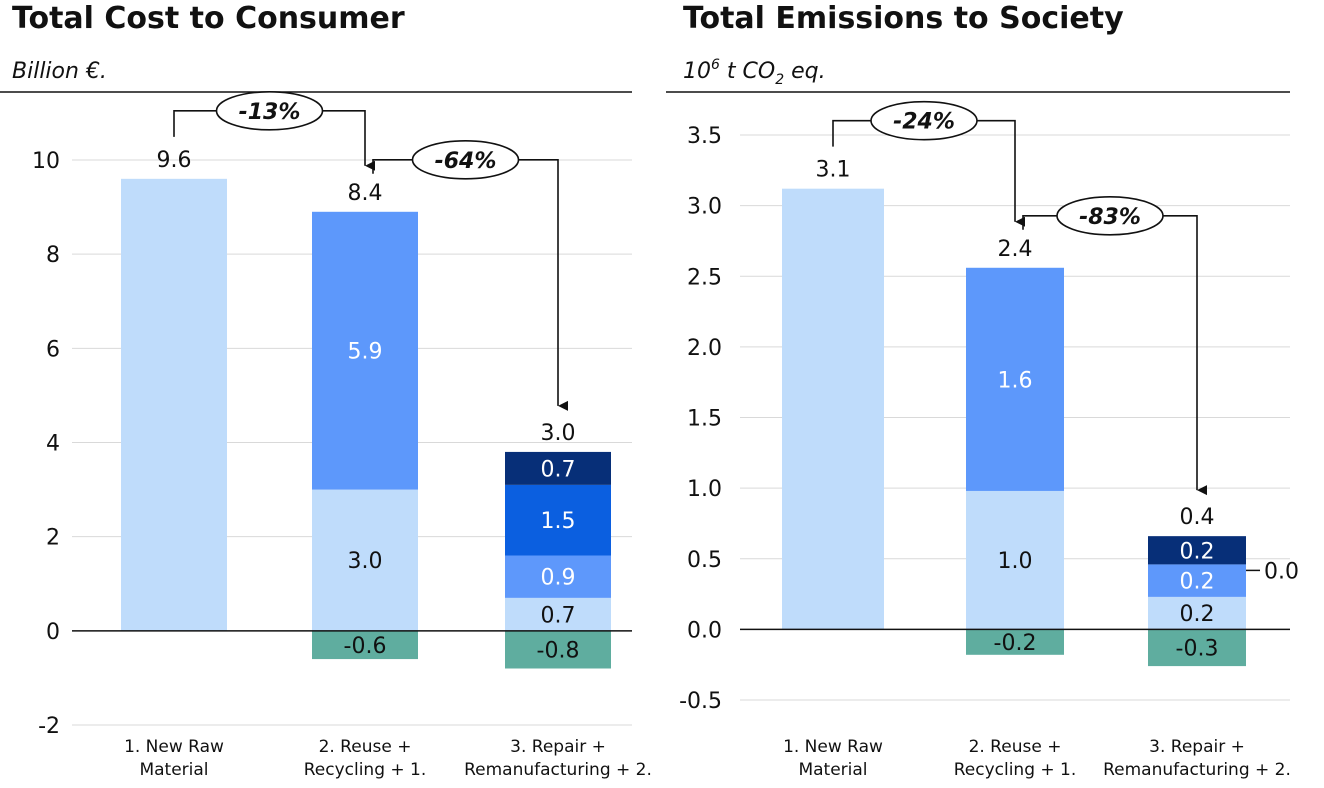  I want to click on segment-value-label: 1.5, so click(558, 521).